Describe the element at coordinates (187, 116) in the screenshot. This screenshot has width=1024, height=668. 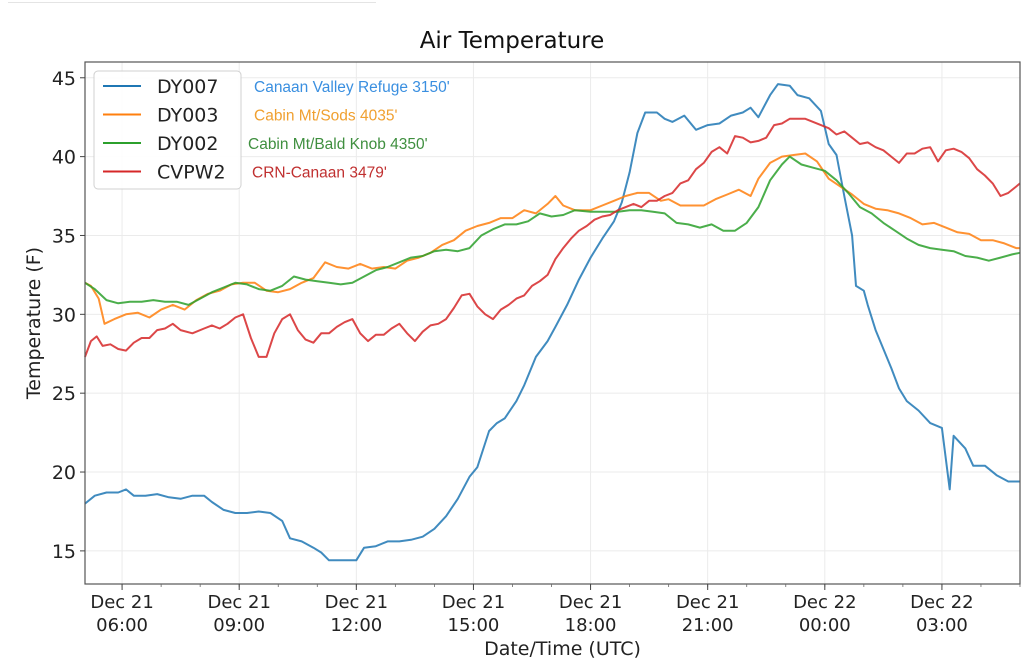
I see `legend-label: DY003` at that location.